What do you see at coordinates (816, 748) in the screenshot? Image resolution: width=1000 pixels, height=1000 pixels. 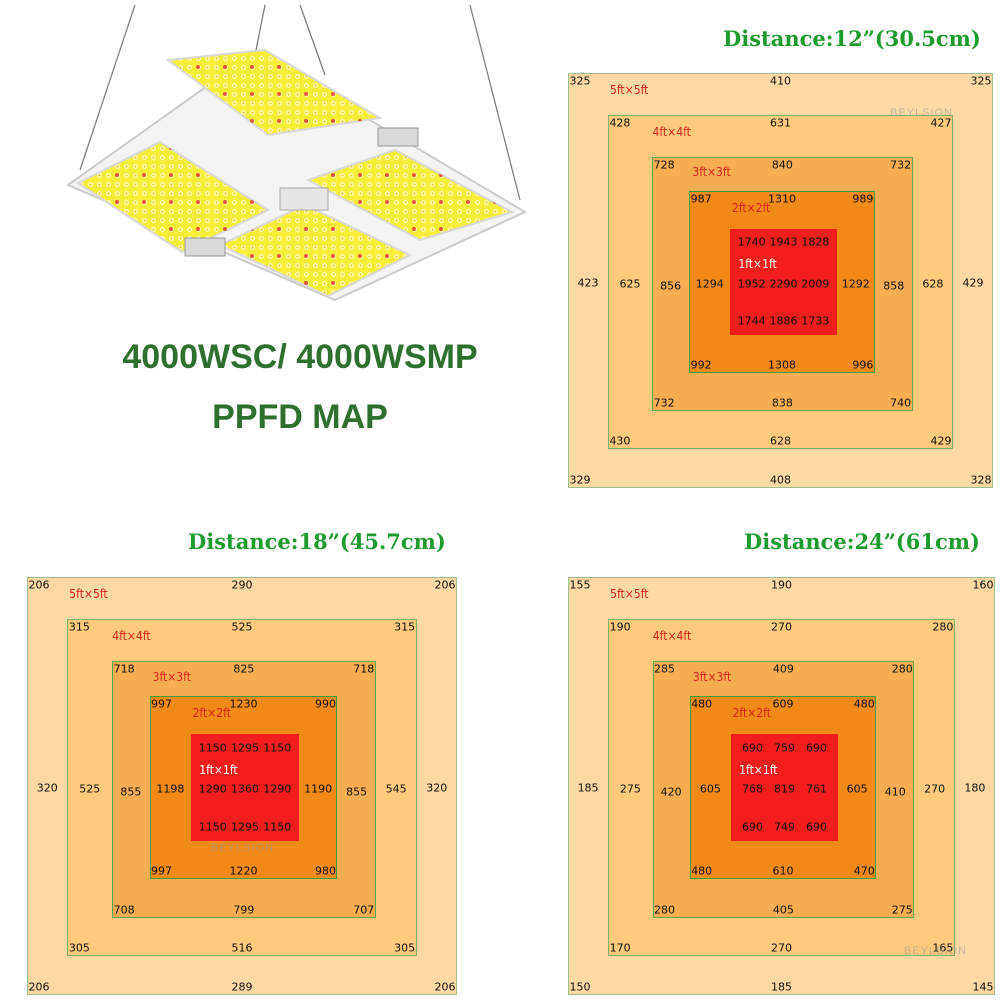 I see `ppfd-value-zone-1ft-tr: 690` at bounding box center [816, 748].